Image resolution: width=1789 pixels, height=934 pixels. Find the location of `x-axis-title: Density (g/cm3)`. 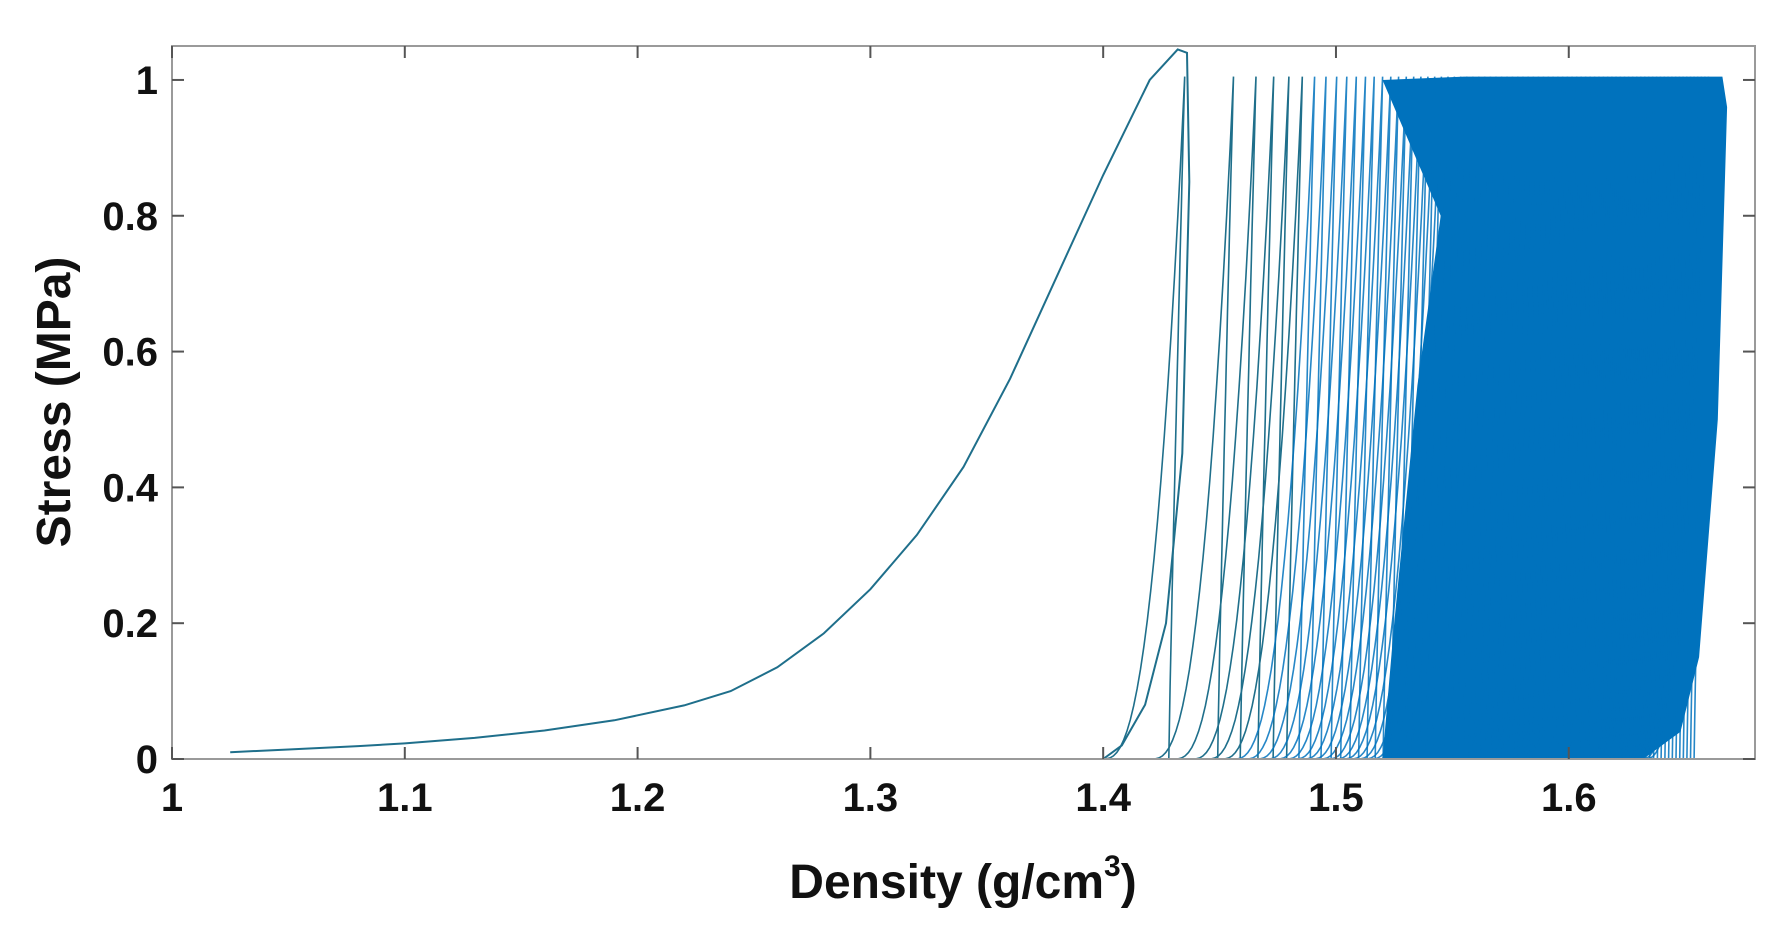

x-axis-title: Density (g/cm3) is located at coordinates (962, 879).